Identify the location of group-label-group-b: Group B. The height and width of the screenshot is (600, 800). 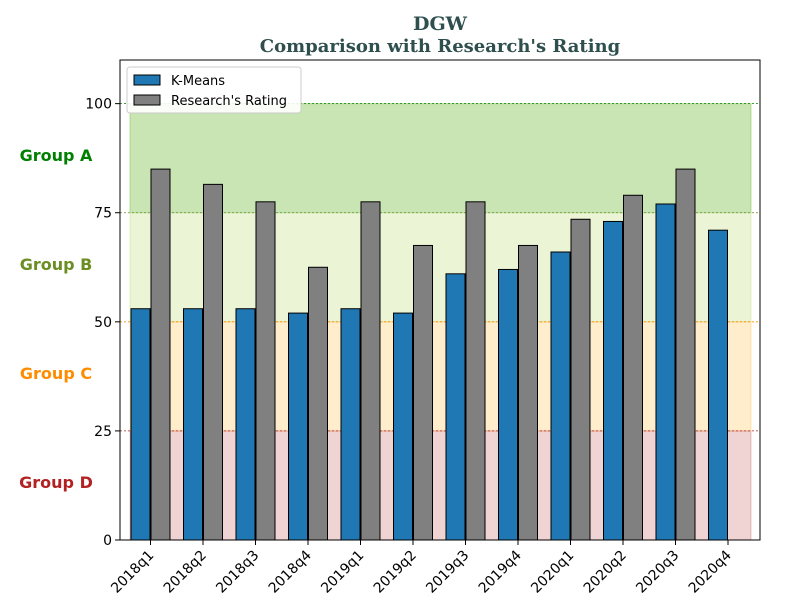
(56, 264).